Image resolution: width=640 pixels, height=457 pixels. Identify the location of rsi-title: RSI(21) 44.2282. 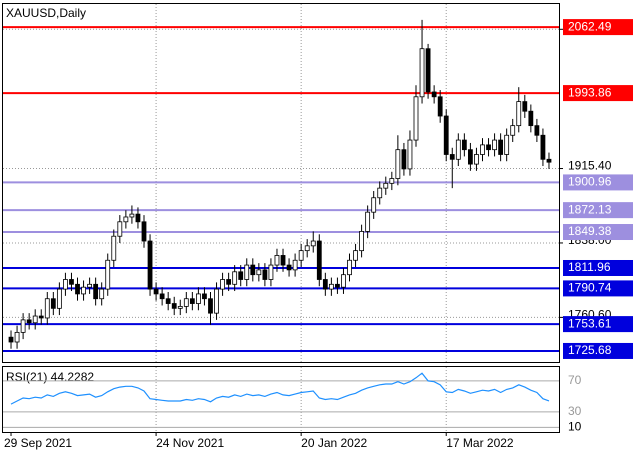
(50, 377).